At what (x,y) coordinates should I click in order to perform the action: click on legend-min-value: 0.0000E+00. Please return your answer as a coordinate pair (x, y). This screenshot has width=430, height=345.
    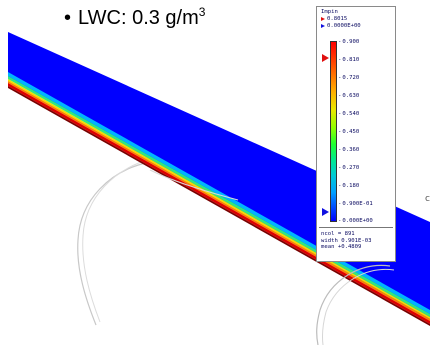
    Looking at the image, I should click on (344, 26).